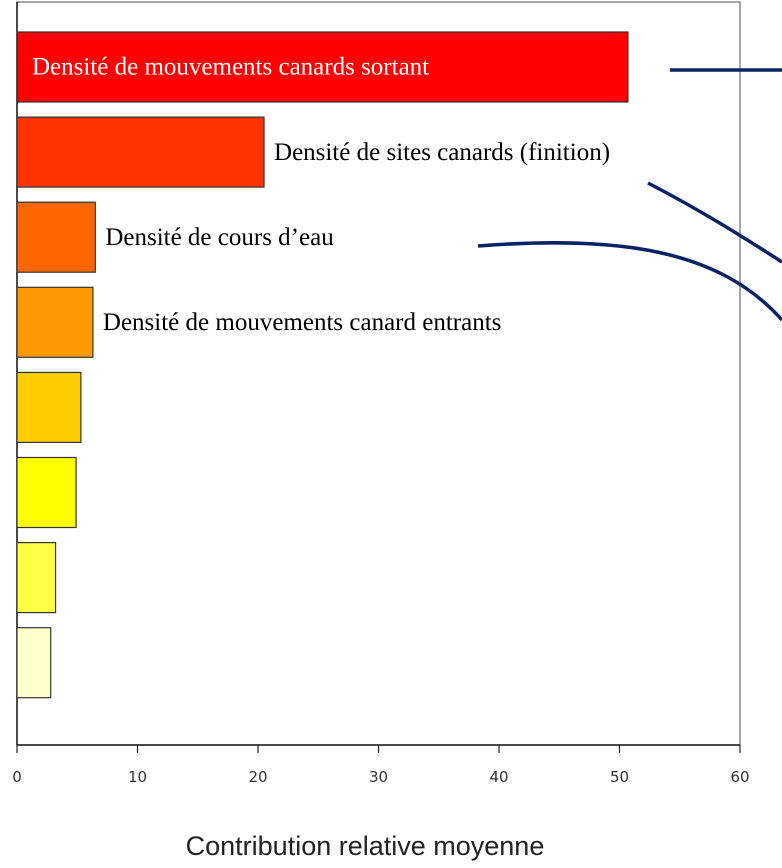  Describe the element at coordinates (365, 846) in the screenshot. I see `x-axis-label: Contribution relative moyenne` at that location.